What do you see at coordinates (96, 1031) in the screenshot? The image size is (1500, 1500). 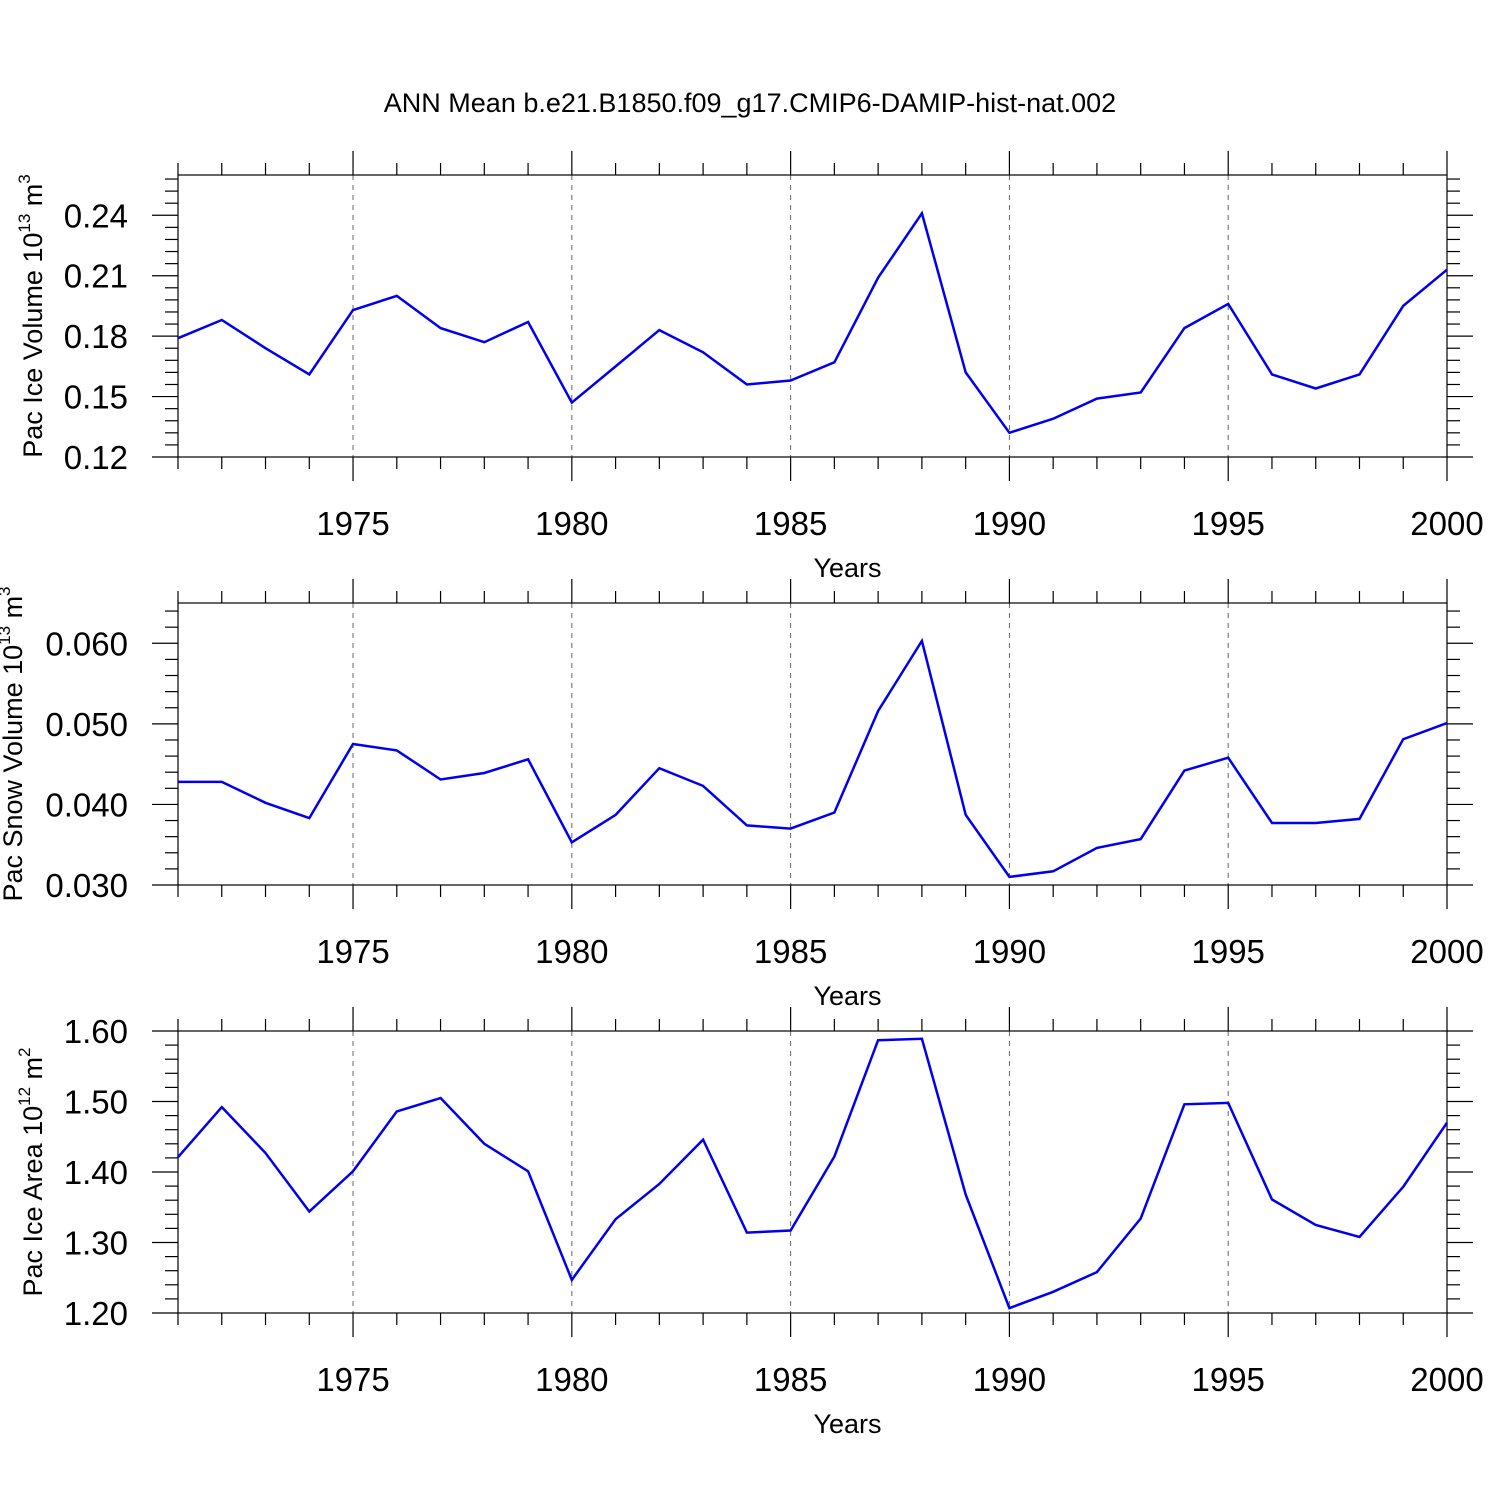 I see `y-tick-label: 1.60` at bounding box center [96, 1031].